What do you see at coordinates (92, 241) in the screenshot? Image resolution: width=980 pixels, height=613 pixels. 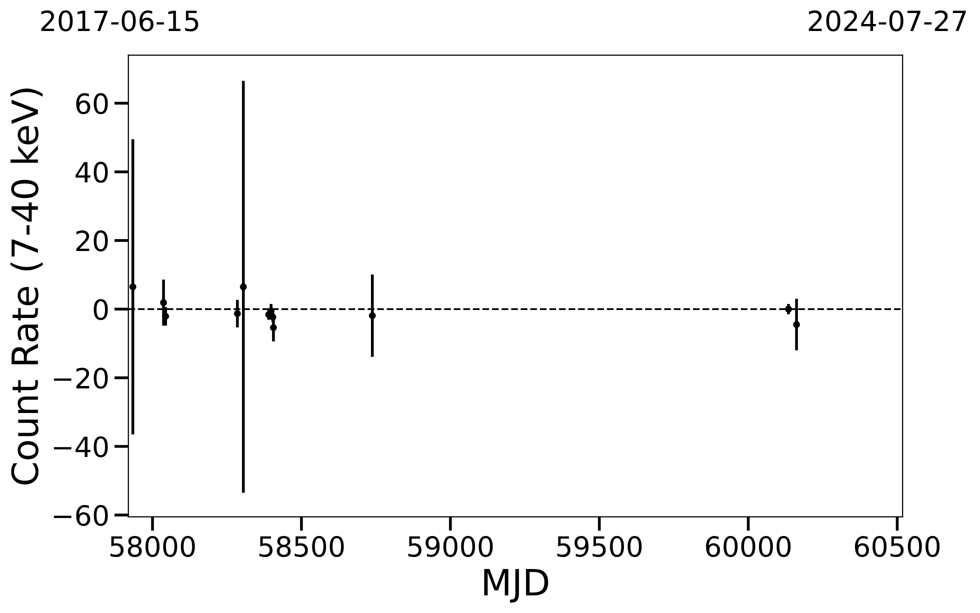 I see `y-tick-label: 20` at bounding box center [92, 241].